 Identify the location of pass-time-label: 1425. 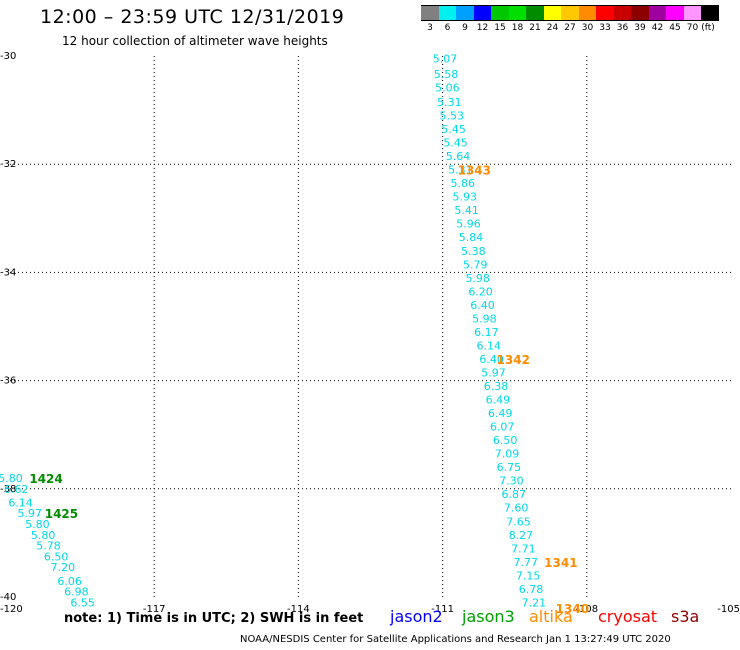
(61, 514).